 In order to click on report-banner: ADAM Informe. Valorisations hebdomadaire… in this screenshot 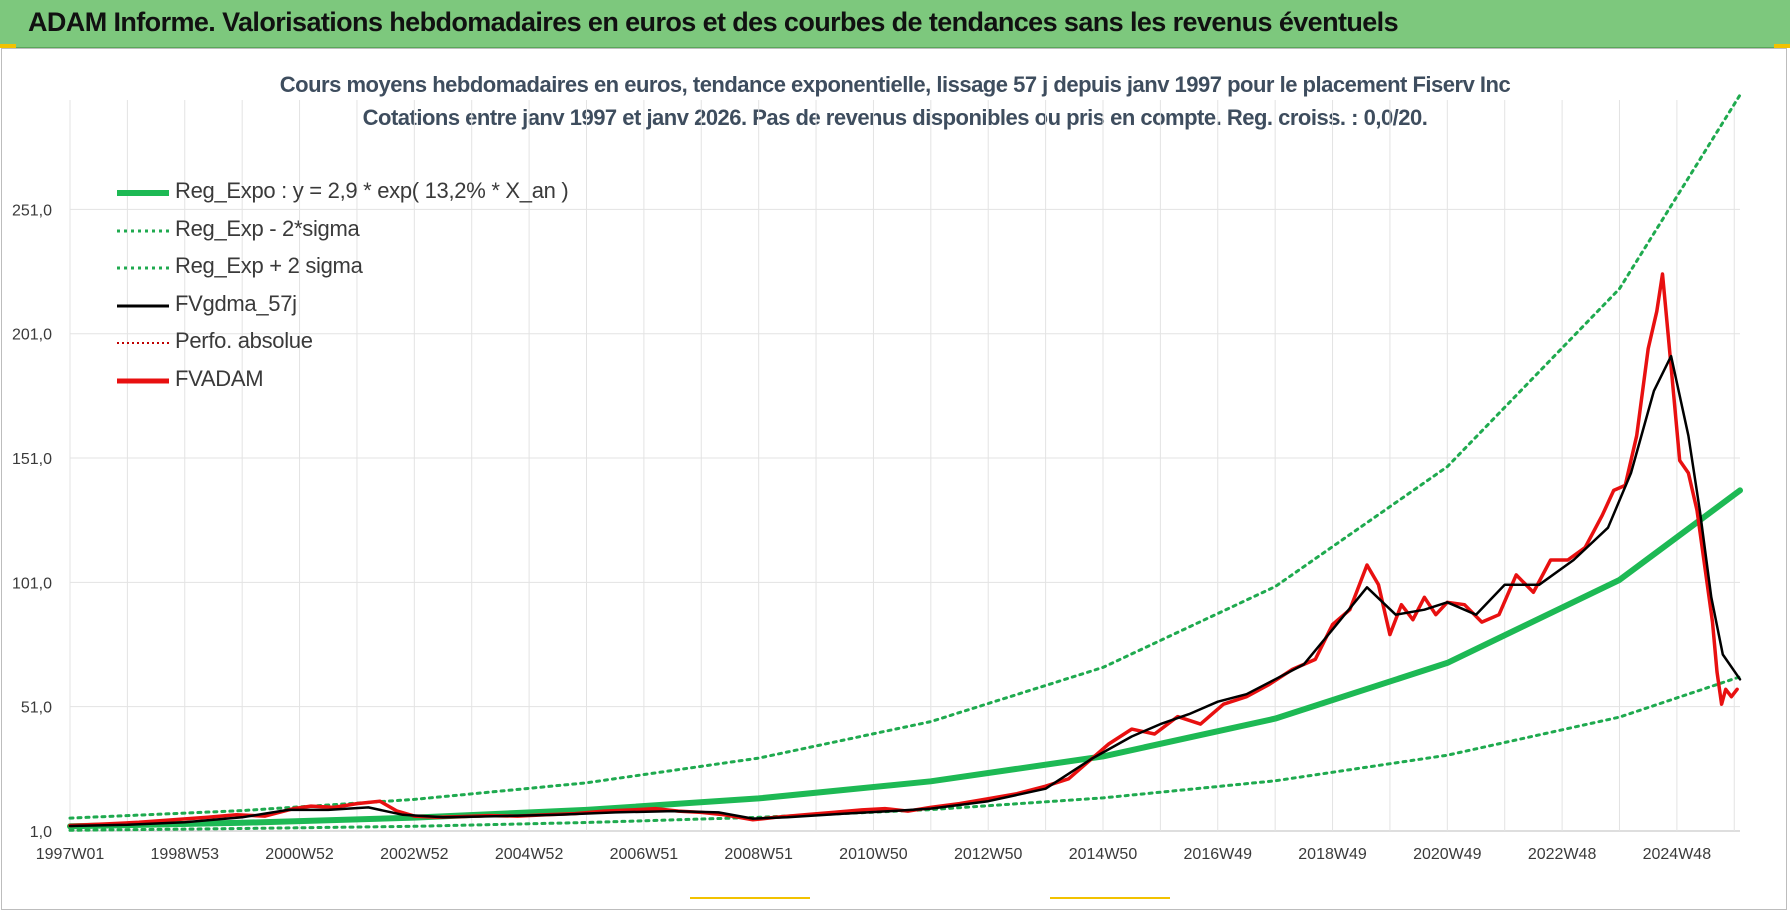, I will do `click(895, 24)`.